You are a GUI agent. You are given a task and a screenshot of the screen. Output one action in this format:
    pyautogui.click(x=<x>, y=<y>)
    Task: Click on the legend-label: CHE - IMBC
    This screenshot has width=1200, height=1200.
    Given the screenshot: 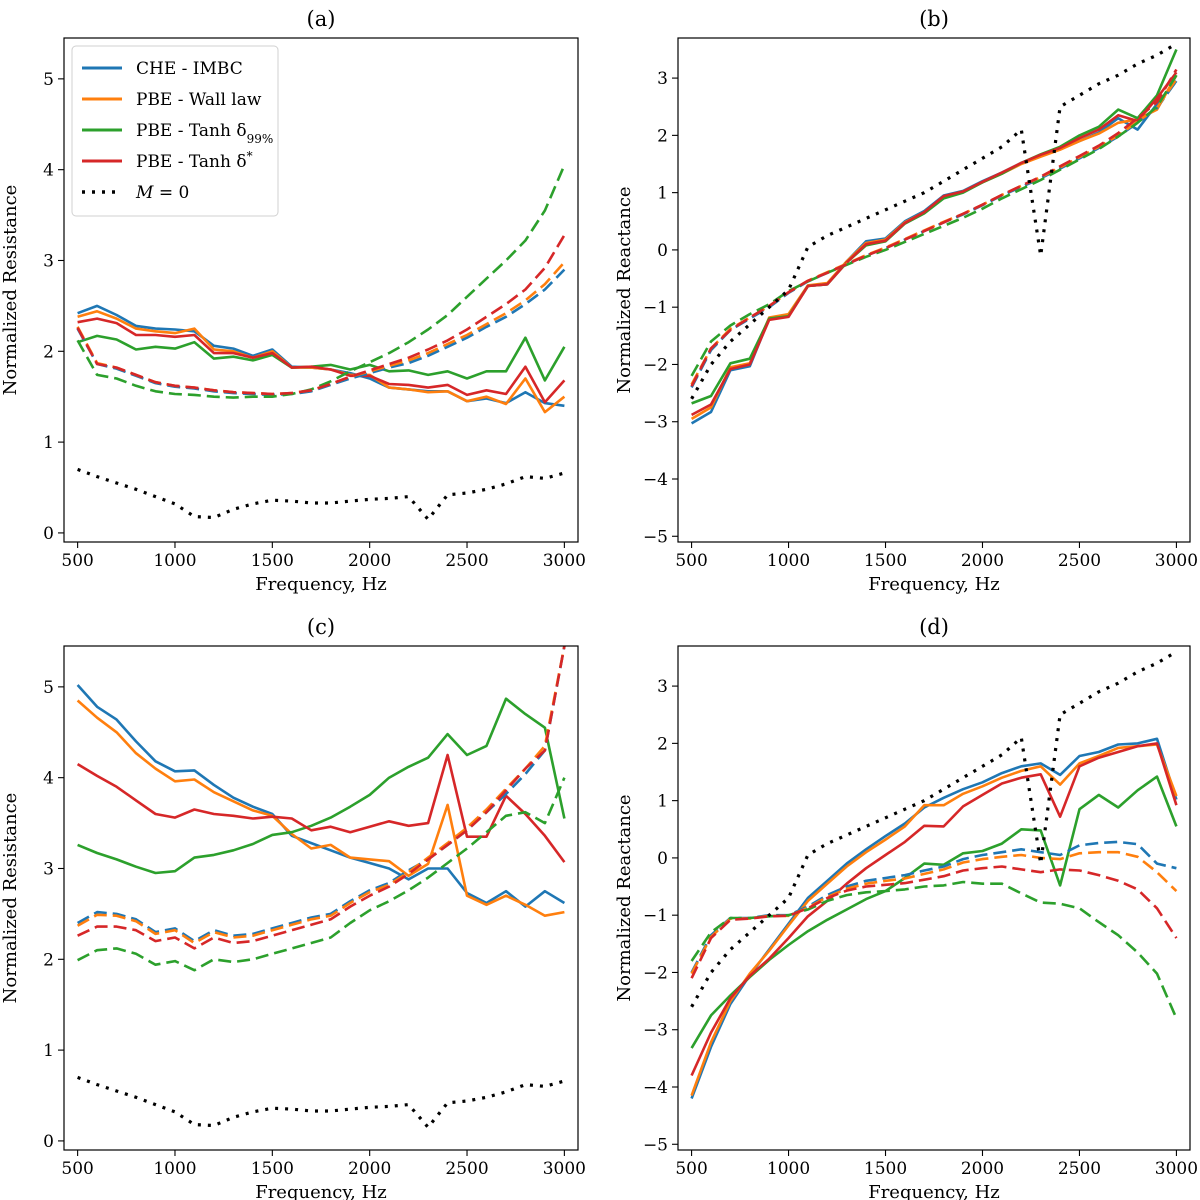 What is the action you would take?
    pyautogui.click(x=189, y=69)
    